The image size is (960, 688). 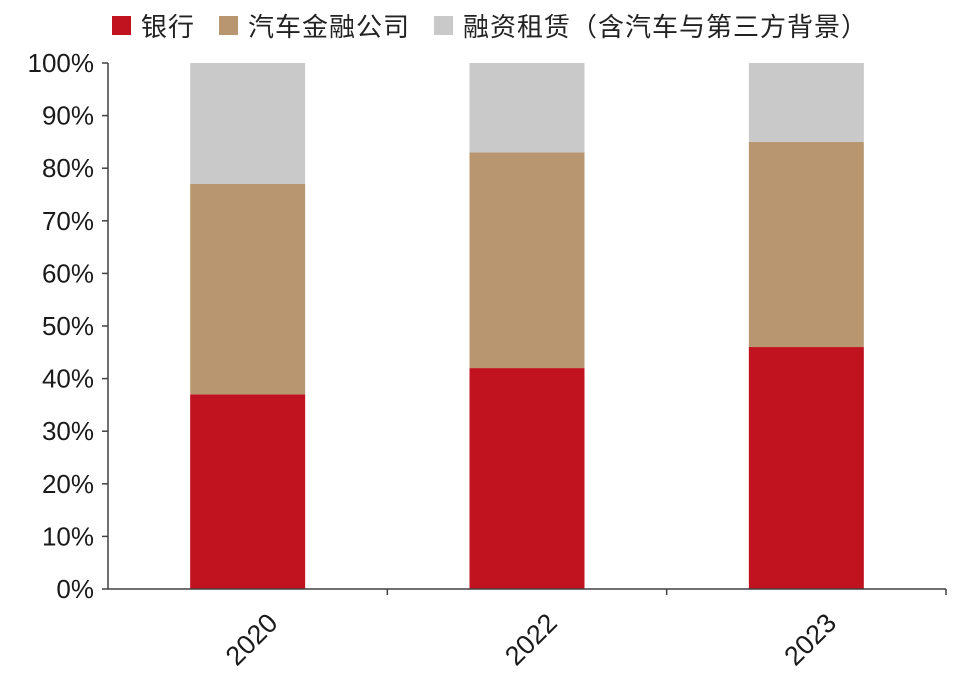 What do you see at coordinates (75, 589) in the screenshot?
I see `y-tick-label: 0%` at bounding box center [75, 589].